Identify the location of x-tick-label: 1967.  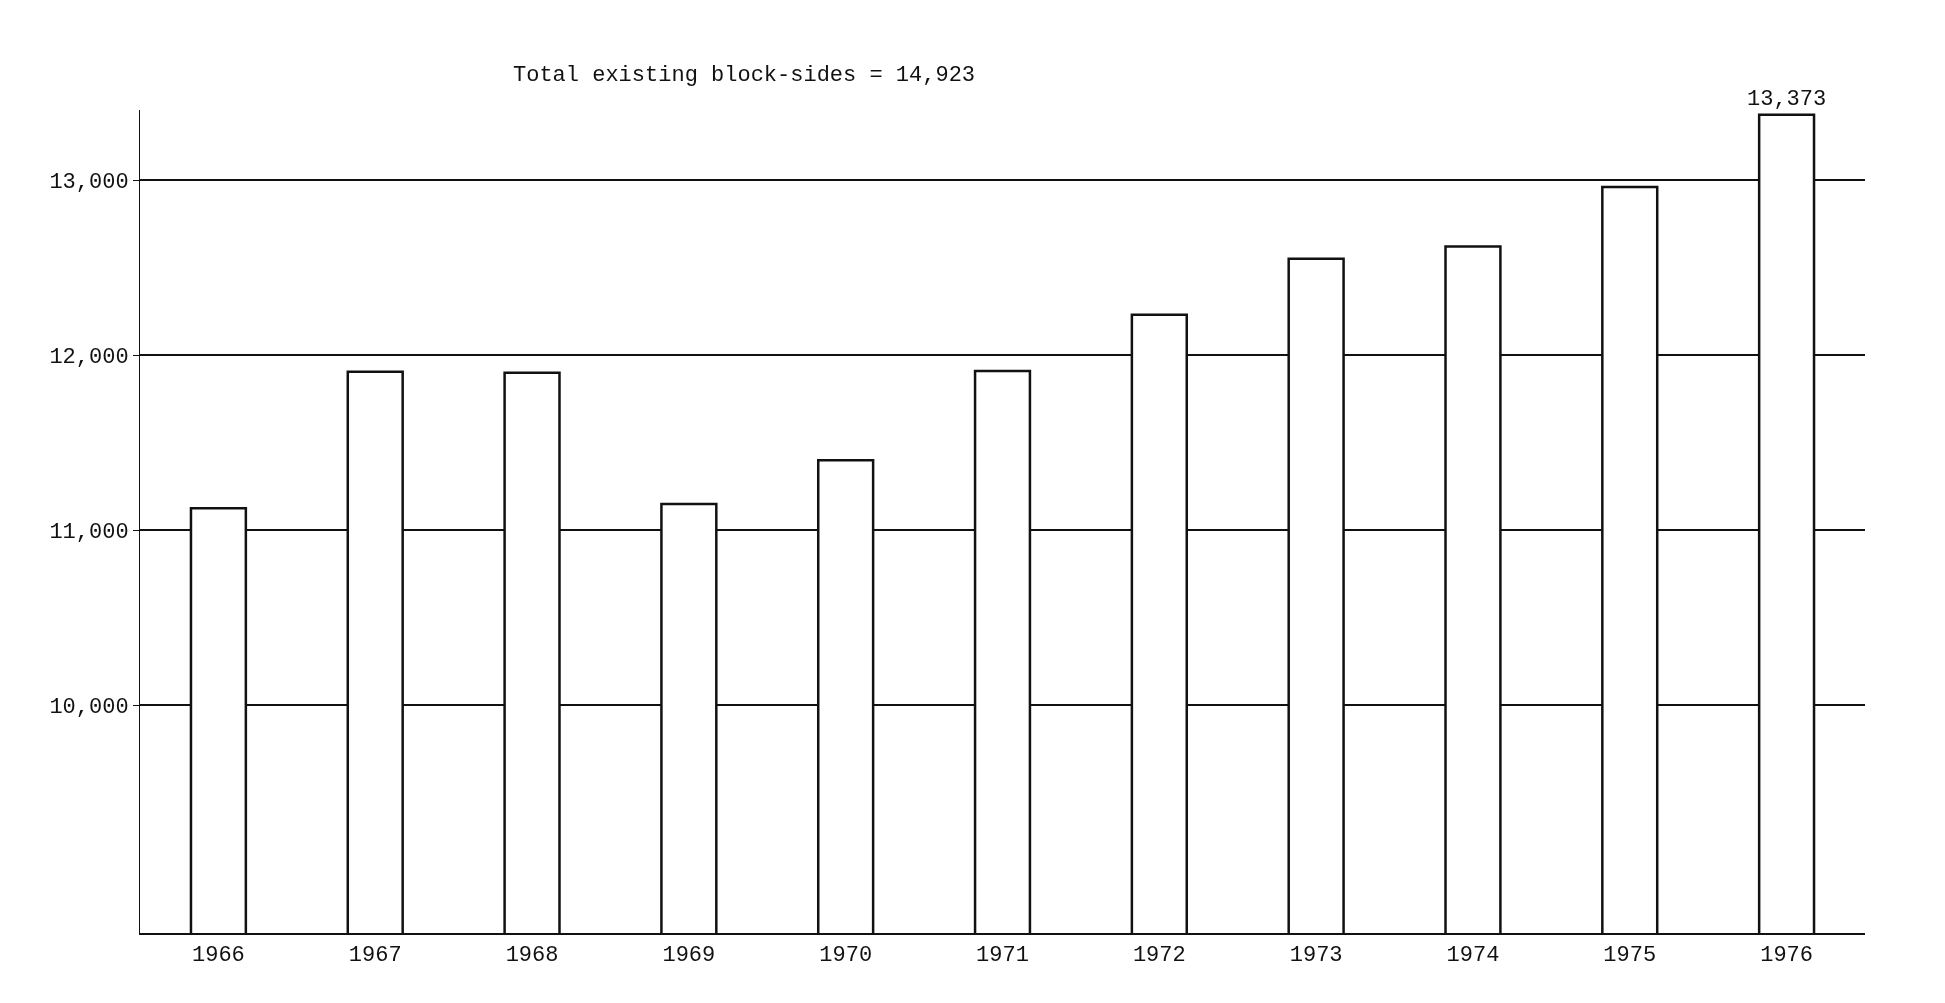
(375, 956).